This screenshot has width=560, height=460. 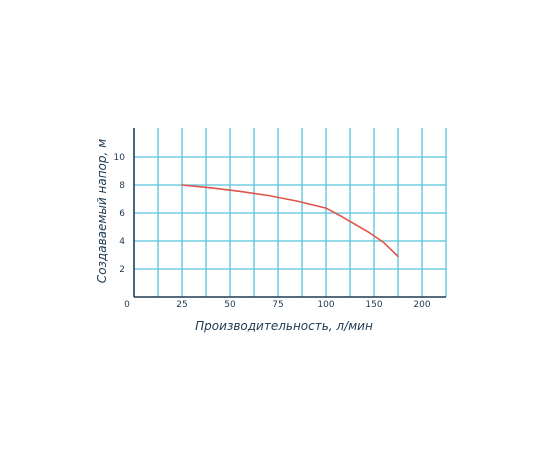 I want to click on series-line, so click(x=290, y=221).